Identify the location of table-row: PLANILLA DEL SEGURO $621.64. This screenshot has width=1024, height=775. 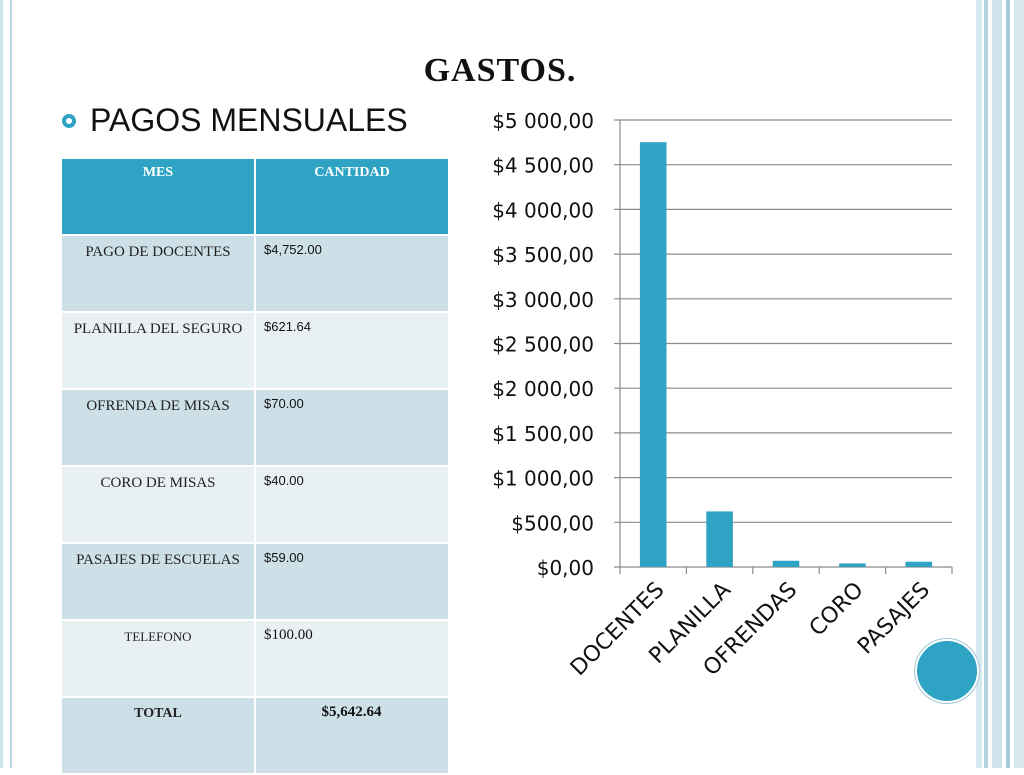
(255, 350).